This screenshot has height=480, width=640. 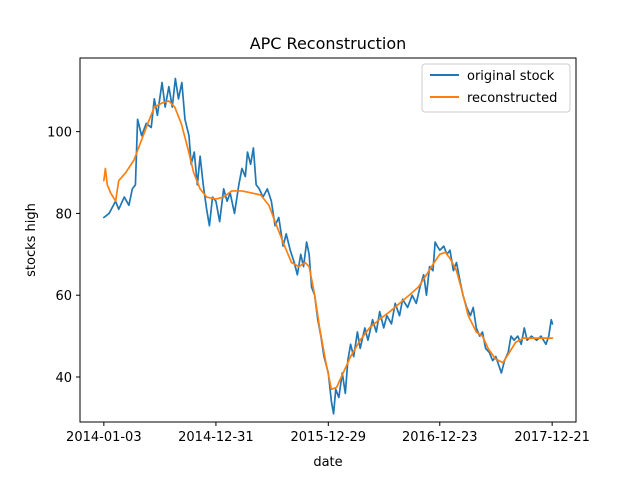 What do you see at coordinates (329, 437) in the screenshot?
I see `x-tick-label: 2015-12-29` at bounding box center [329, 437].